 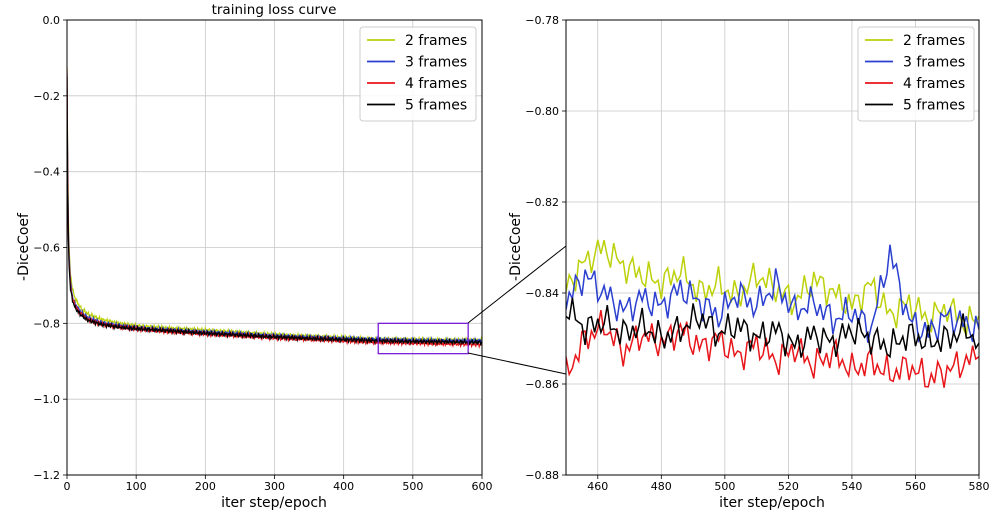 I want to click on y-tick-label: 0.0, so click(x=52, y=20).